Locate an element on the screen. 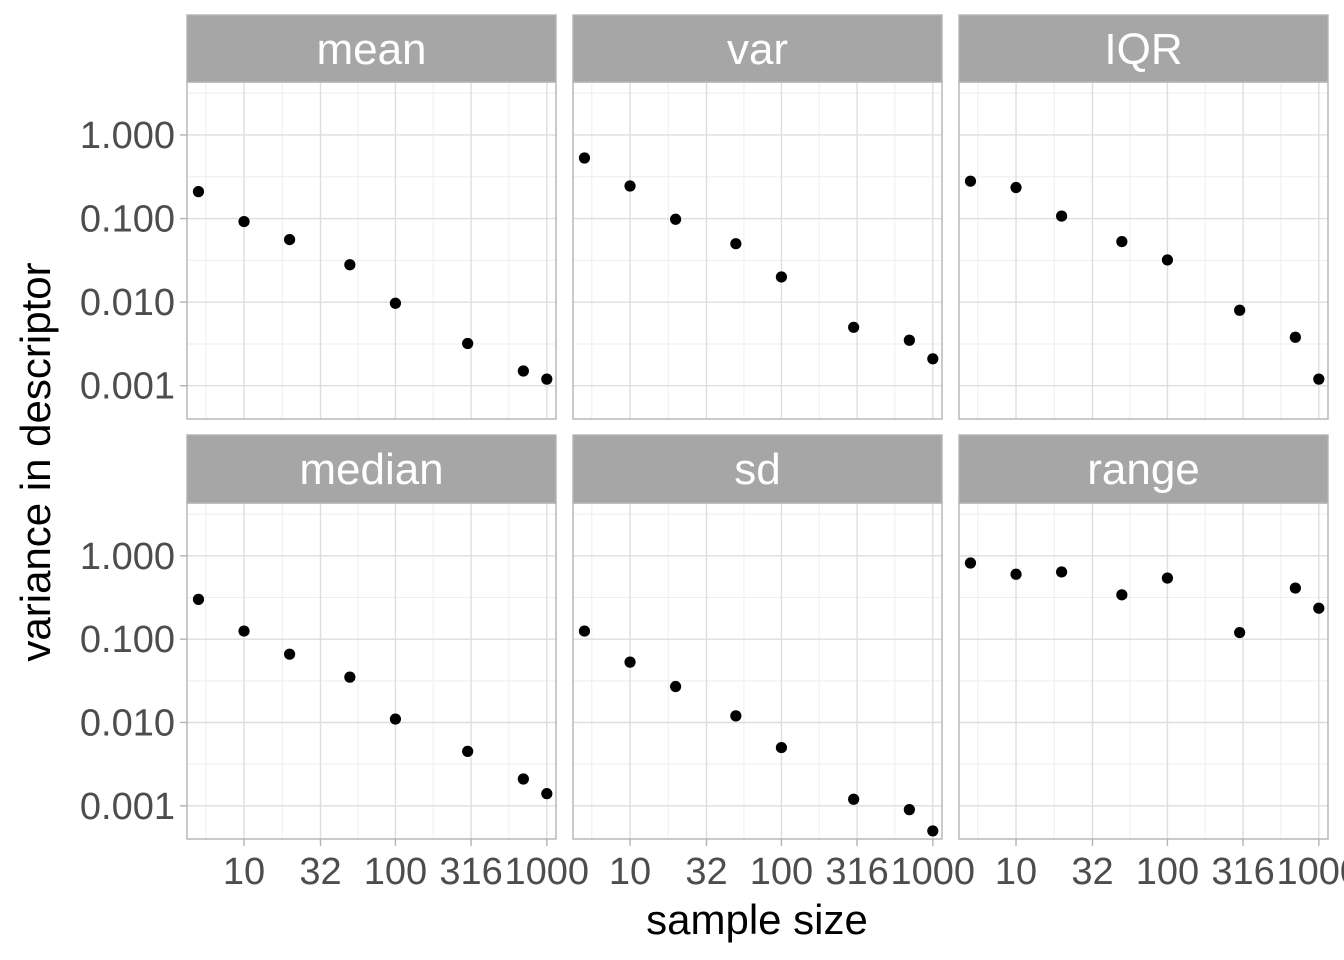  facet-strip-label: range is located at coordinates (1143, 469).